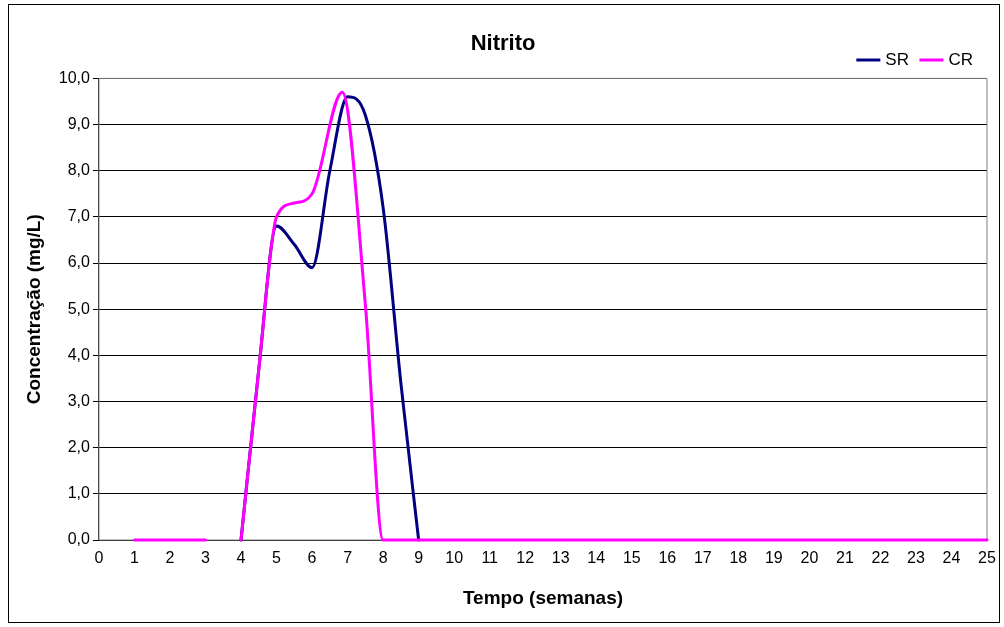  What do you see at coordinates (560, 558) in the screenshot?
I see `x-tick-label: 13` at bounding box center [560, 558].